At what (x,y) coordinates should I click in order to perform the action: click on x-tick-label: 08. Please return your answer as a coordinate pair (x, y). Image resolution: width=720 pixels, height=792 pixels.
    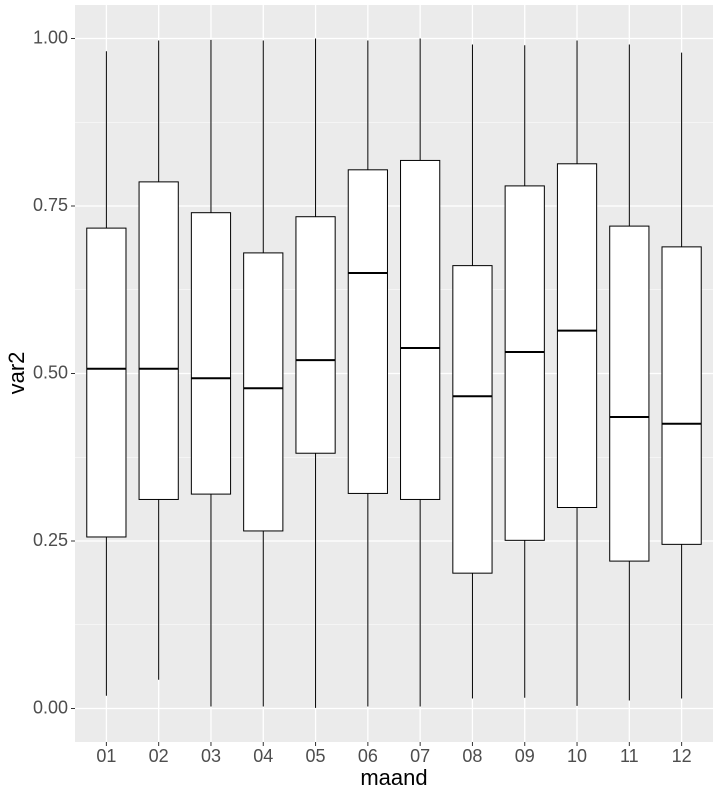
    Looking at the image, I should click on (472, 756).